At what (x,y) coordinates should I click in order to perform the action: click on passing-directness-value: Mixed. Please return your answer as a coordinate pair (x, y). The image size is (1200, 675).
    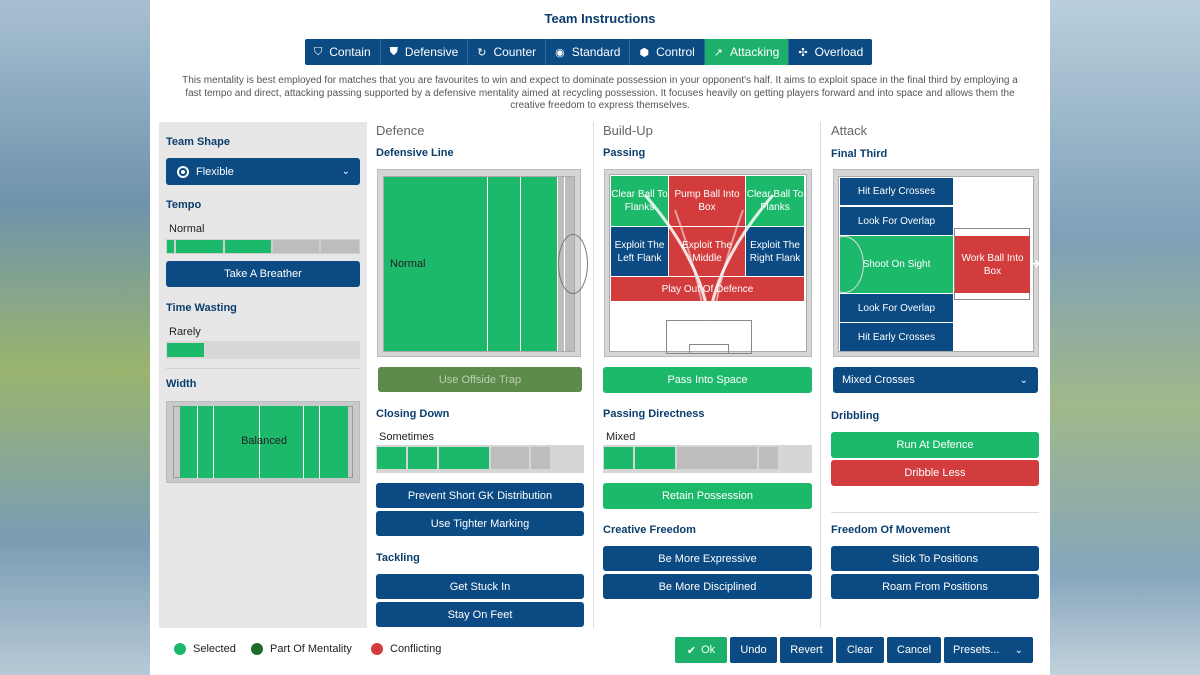
    Looking at the image, I should click on (621, 437).